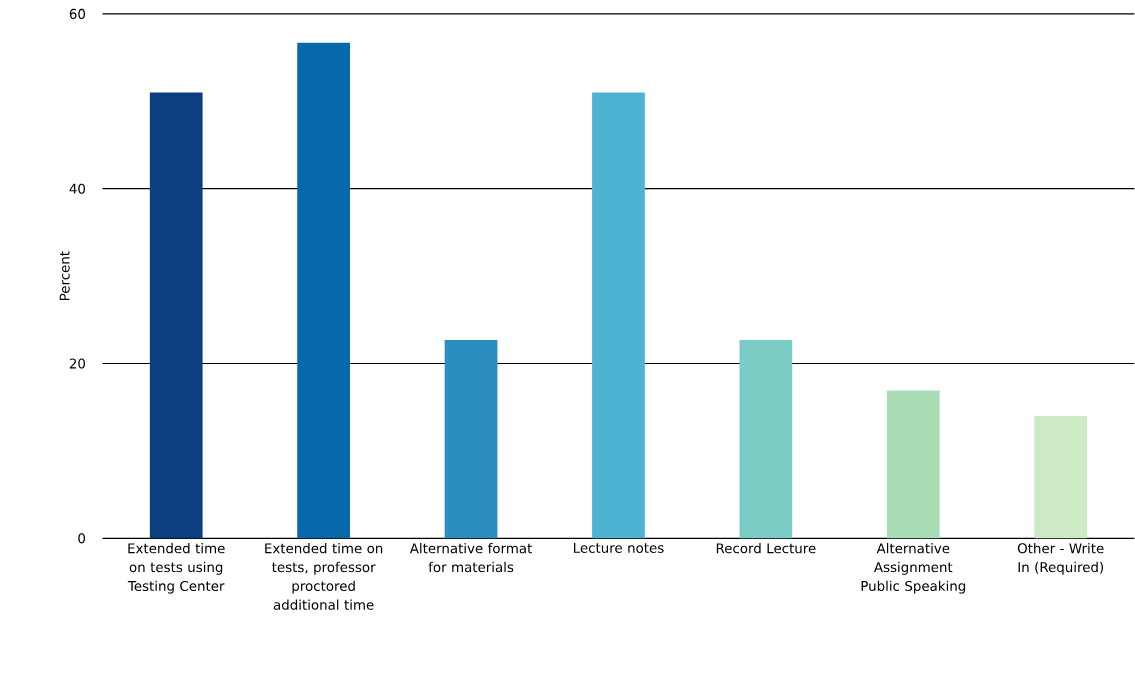 The width and height of the screenshot is (1135, 691). Describe the element at coordinates (1060, 559) in the screenshot. I see `x-tick-label: Other - Write In (Required)` at that location.